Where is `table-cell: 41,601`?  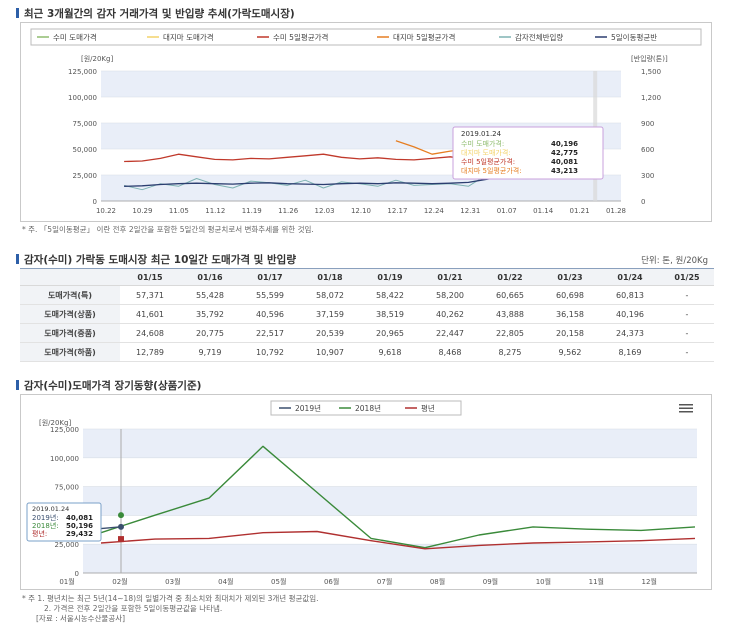 table-cell: 41,601 is located at coordinates (150, 314).